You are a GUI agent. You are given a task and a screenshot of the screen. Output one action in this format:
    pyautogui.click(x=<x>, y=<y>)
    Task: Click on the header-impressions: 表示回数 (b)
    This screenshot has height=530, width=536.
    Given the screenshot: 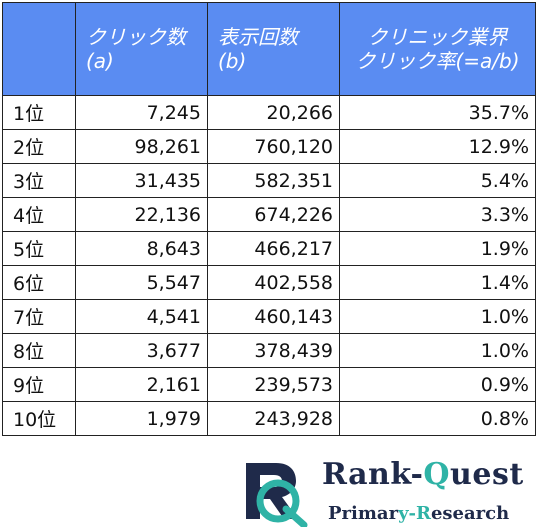 What is the action you would take?
    pyautogui.click(x=273, y=49)
    